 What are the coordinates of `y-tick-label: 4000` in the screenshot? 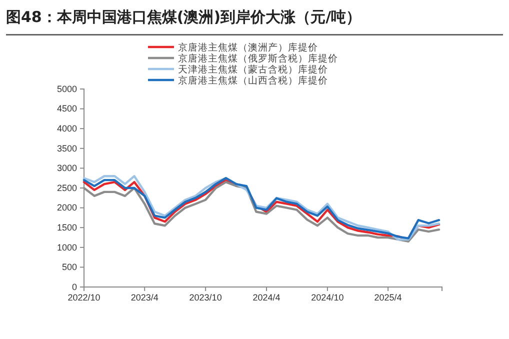 It's located at (66, 128).